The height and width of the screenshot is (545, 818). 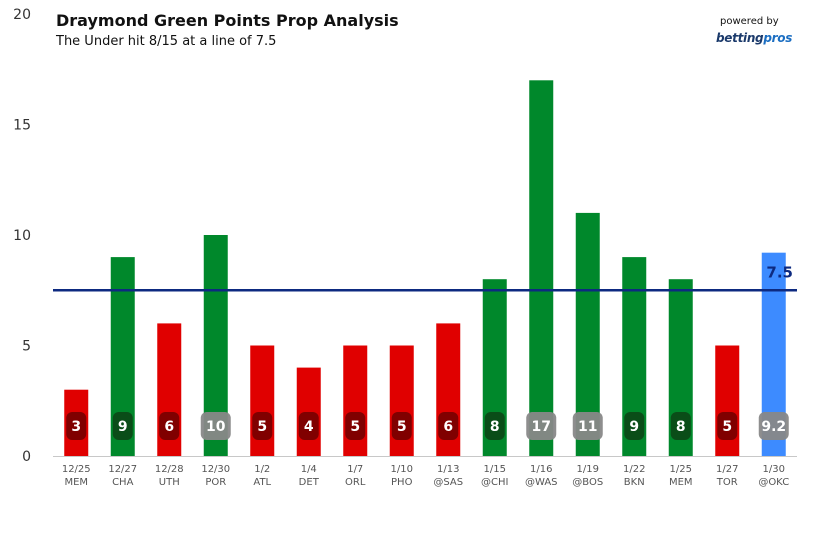 What do you see at coordinates (122, 469) in the screenshot?
I see `x-tick-date: 12/27` at bounding box center [122, 469].